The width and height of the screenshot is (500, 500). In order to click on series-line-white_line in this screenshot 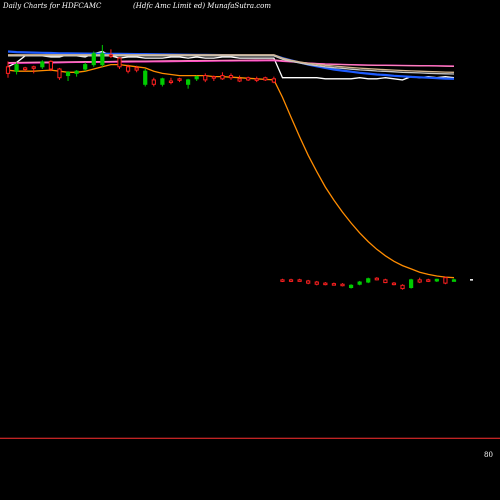, I will do `click(231, 65)`.